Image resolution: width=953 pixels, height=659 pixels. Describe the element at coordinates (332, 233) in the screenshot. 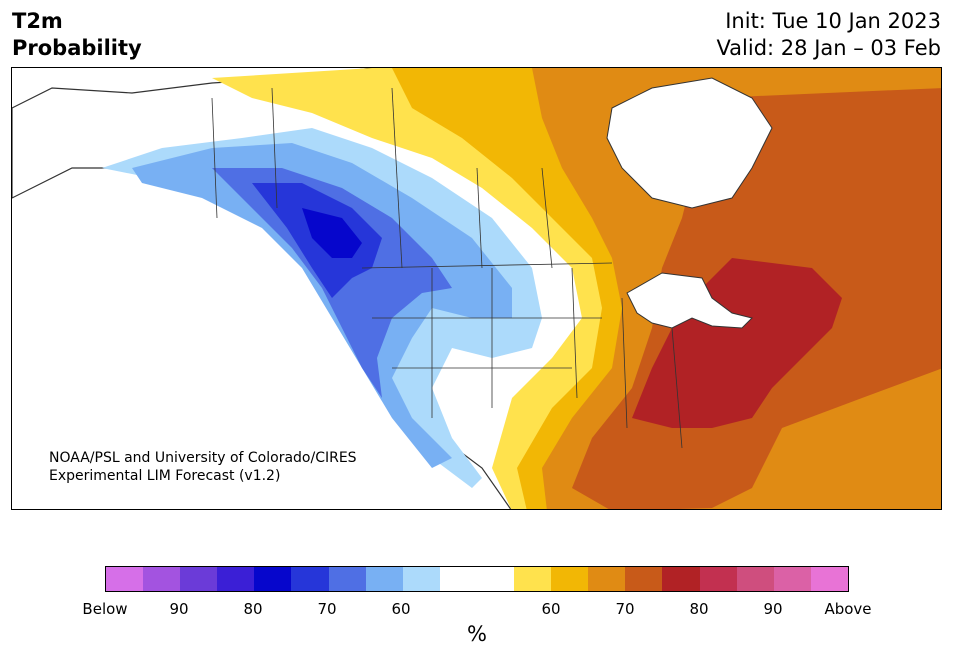

I see `cold-80-region` at that location.